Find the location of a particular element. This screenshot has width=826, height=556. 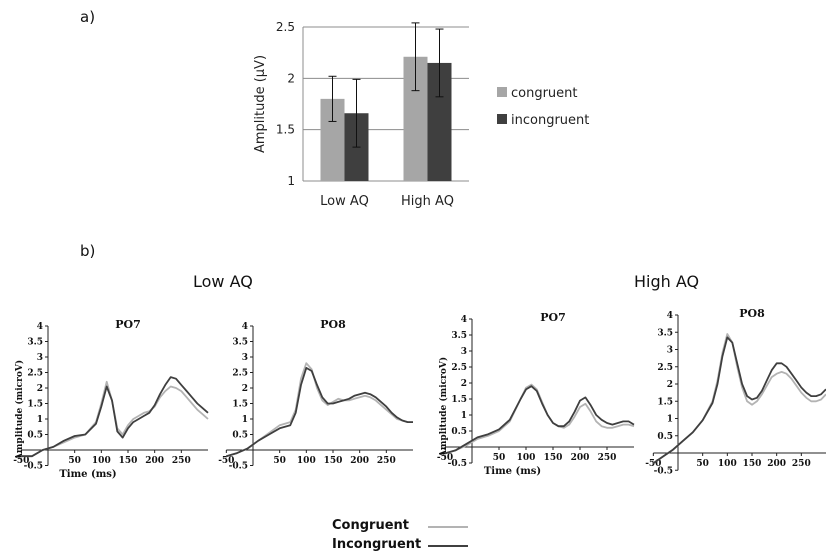

bar-y-tick-label: 1 is located at coordinates (291, 181).